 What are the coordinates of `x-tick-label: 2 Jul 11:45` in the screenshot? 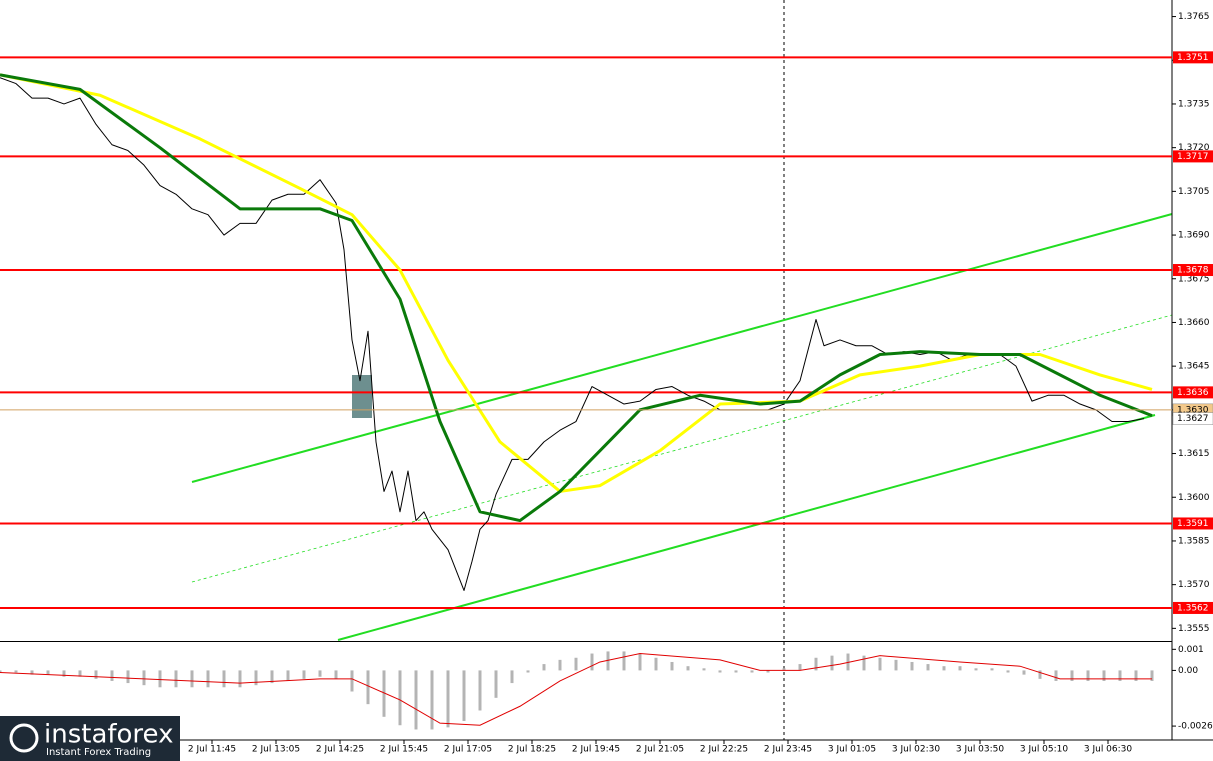 It's located at (212, 750).